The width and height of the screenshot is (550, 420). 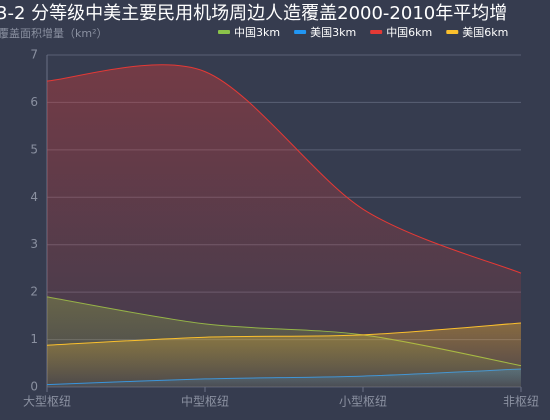 I want to click on y-axis-label: 覆盖面积增量（km²）, so click(x=54, y=33).